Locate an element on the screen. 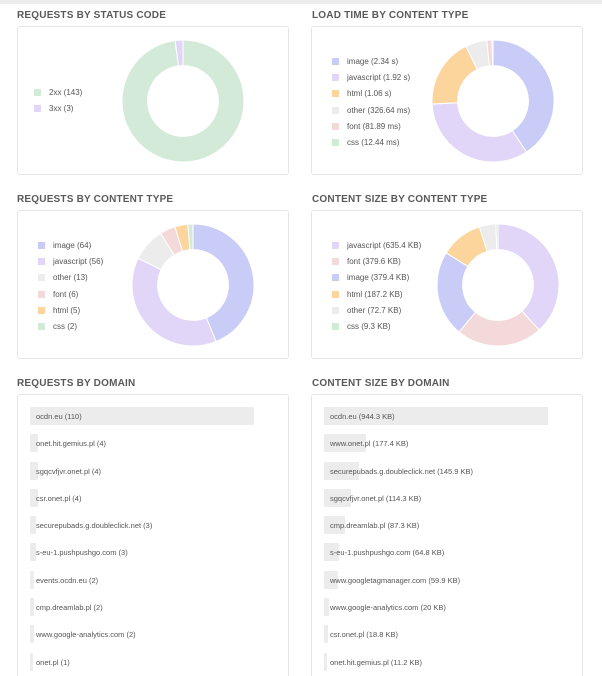 This screenshot has height=676, width=602. domain-label: sgqcvfjvr.onet.pl (114.3 KB) is located at coordinates (376, 498).